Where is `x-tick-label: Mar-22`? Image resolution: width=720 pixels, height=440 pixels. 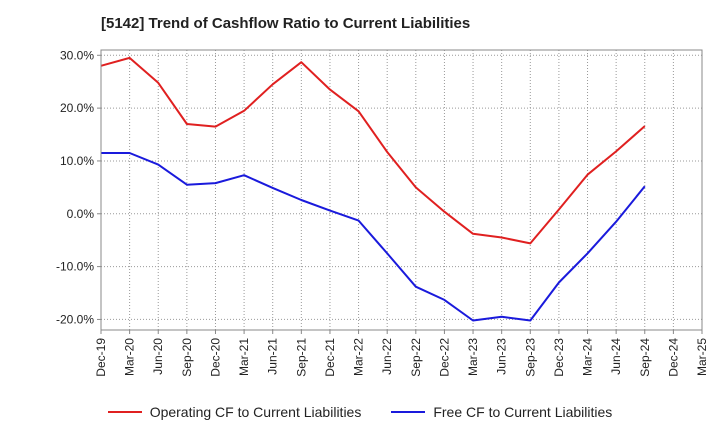 x-tick-label: Mar-22 is located at coordinates (359, 357).